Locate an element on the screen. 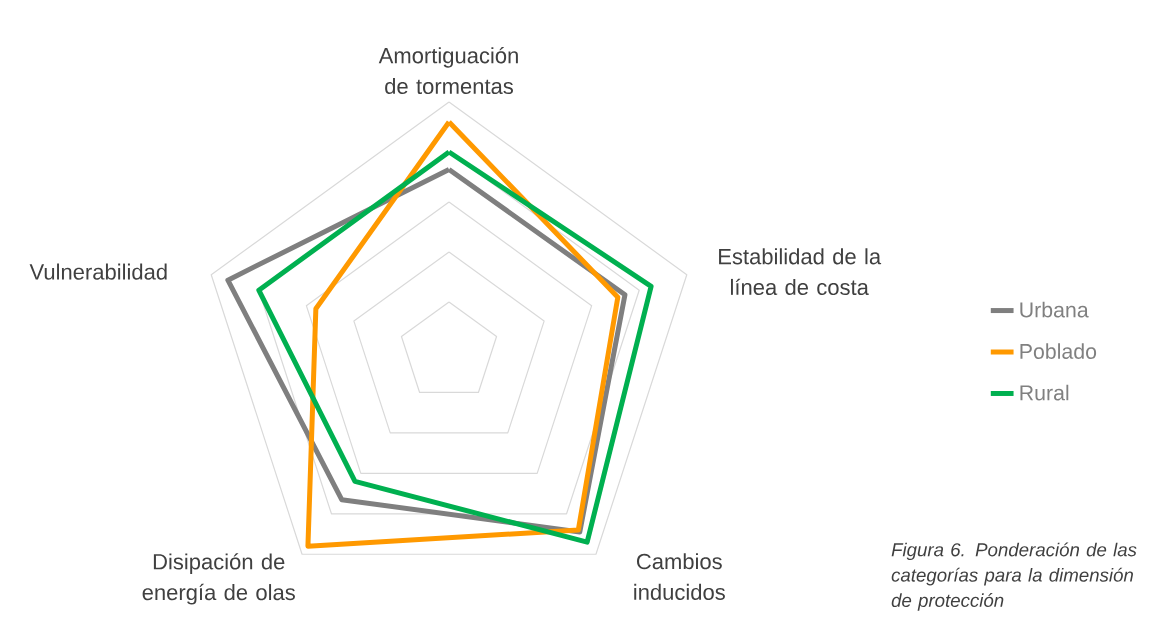 The height and width of the screenshot is (619, 1162). spoke-label: Vulnerabilidad is located at coordinates (98, 271).